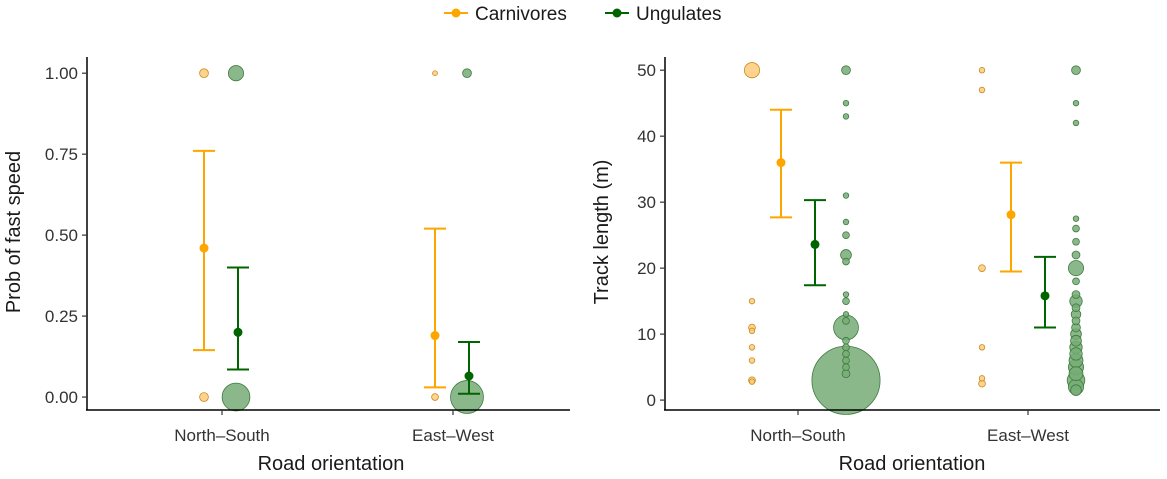 The height and width of the screenshot is (479, 1167). I want to click on panel-2-y-axis-title: Track length (m), so click(602, 232).